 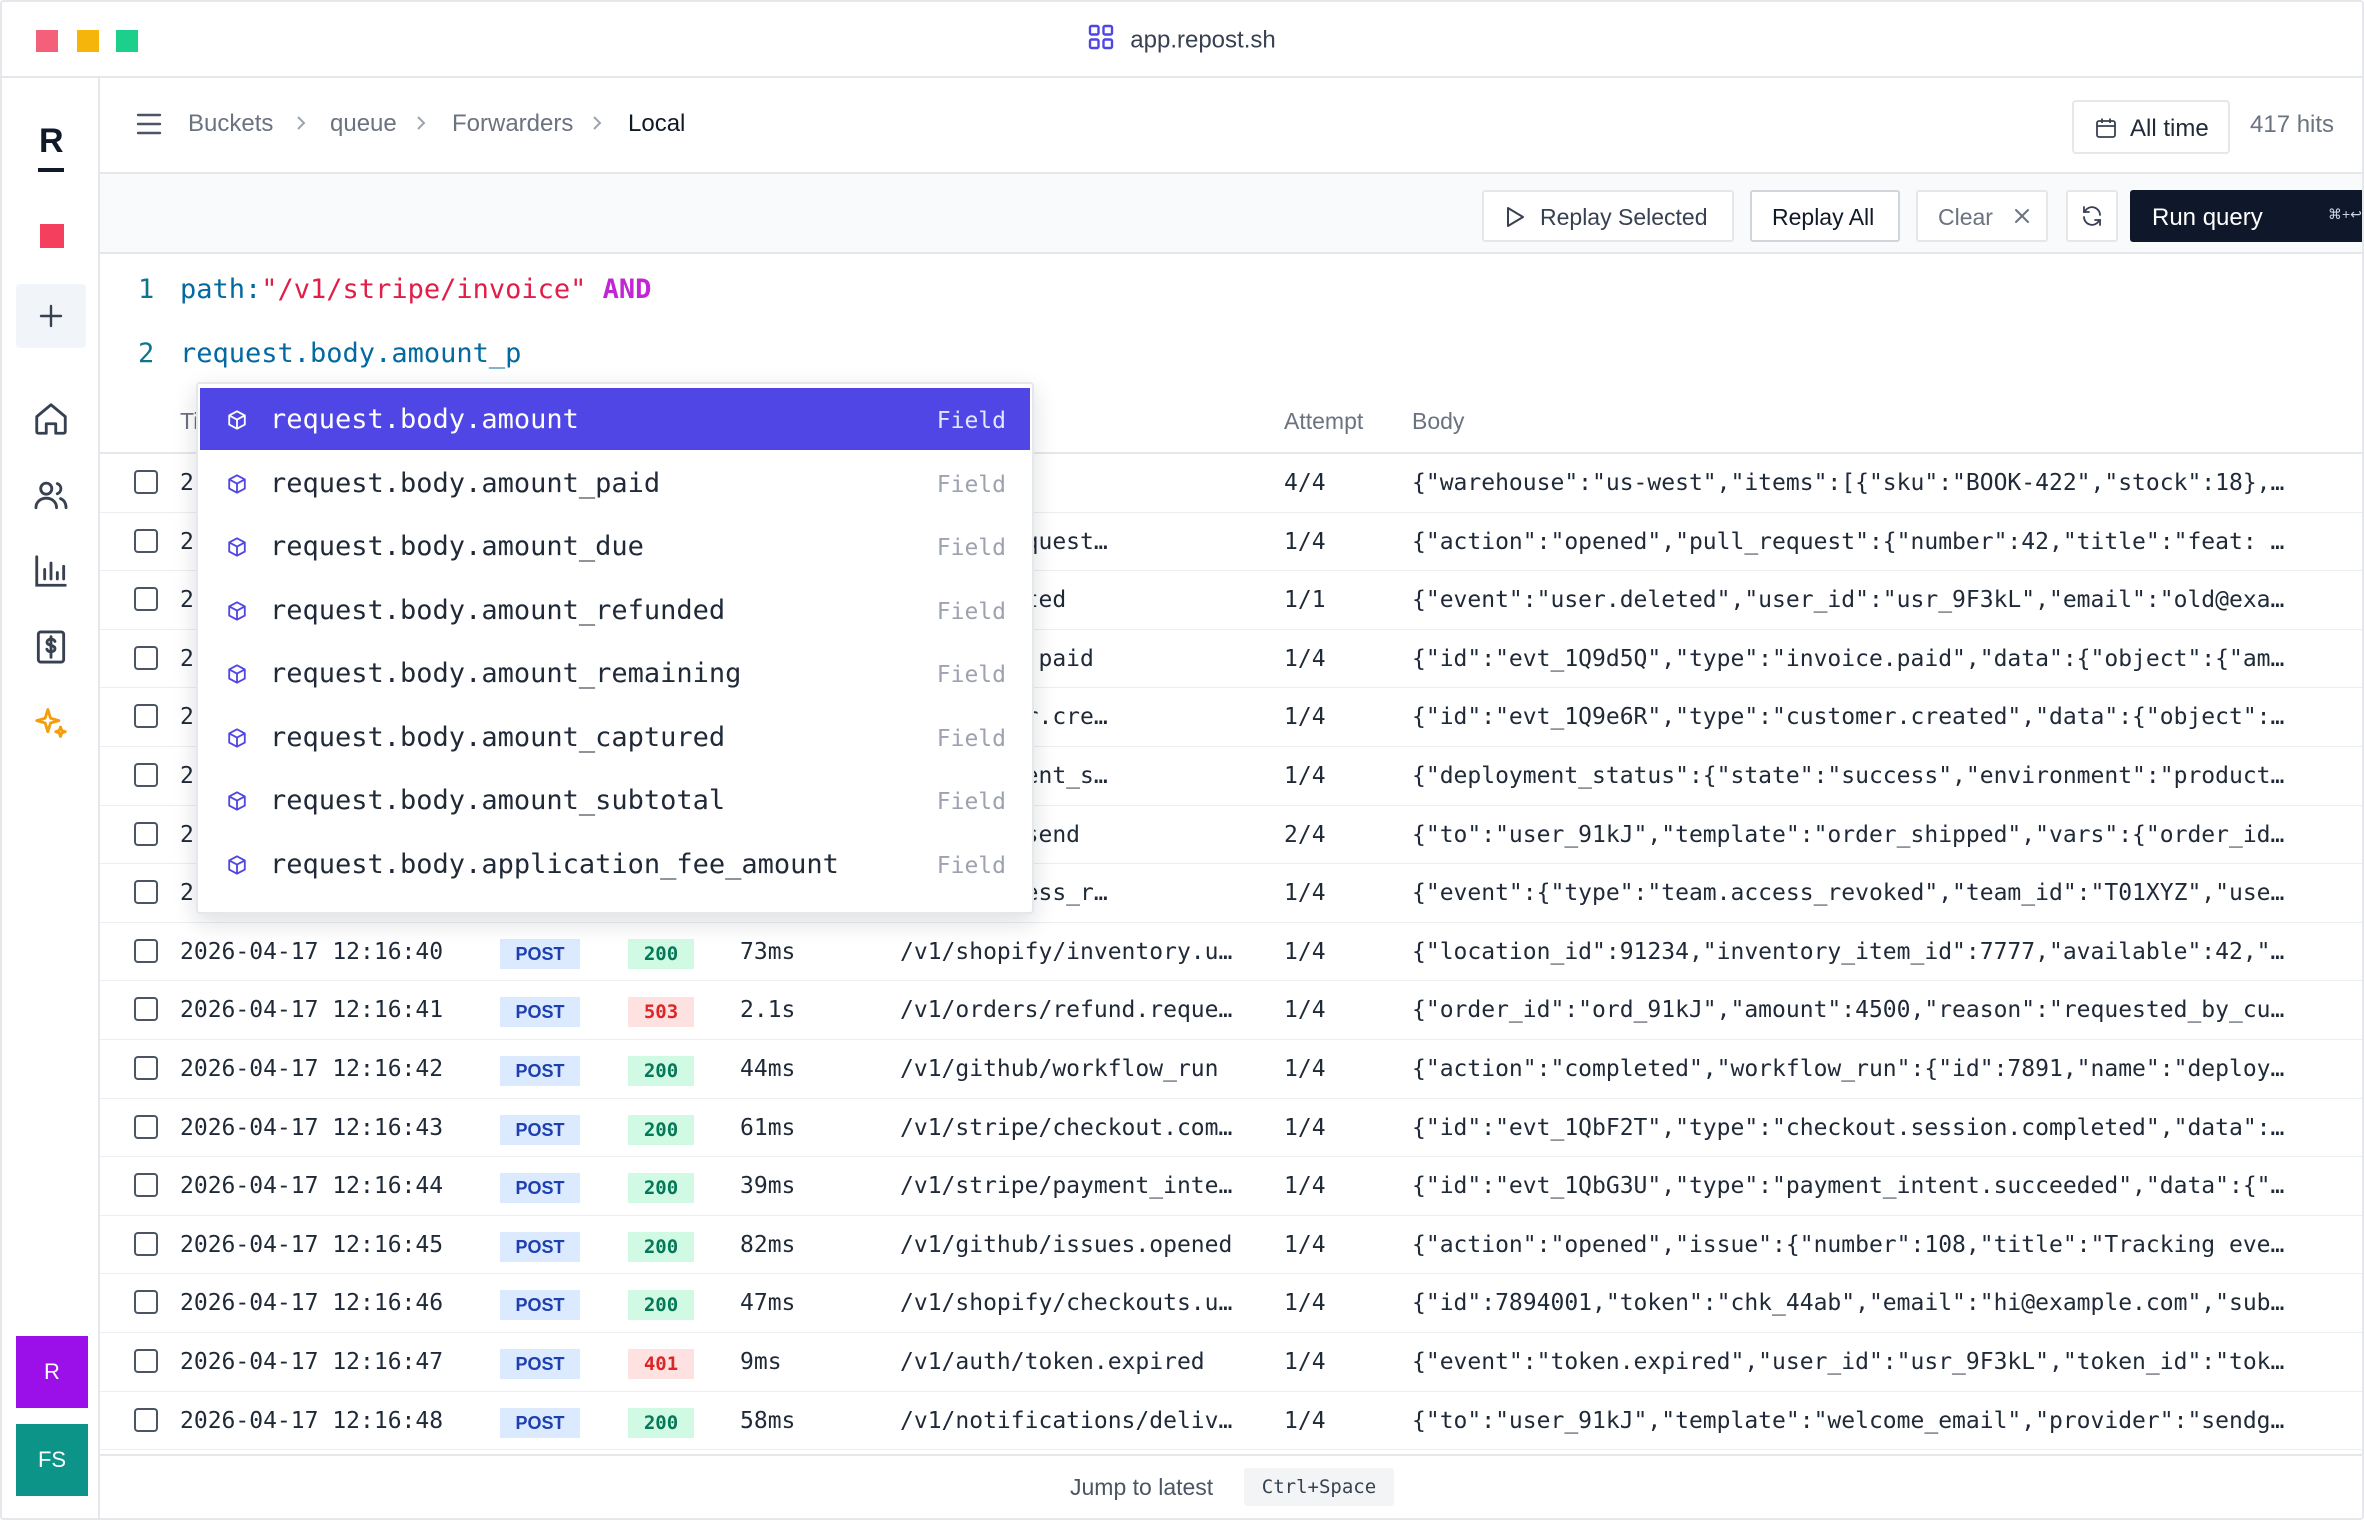 What do you see at coordinates (52, 236) in the screenshot?
I see `bucket-color-icon` at bounding box center [52, 236].